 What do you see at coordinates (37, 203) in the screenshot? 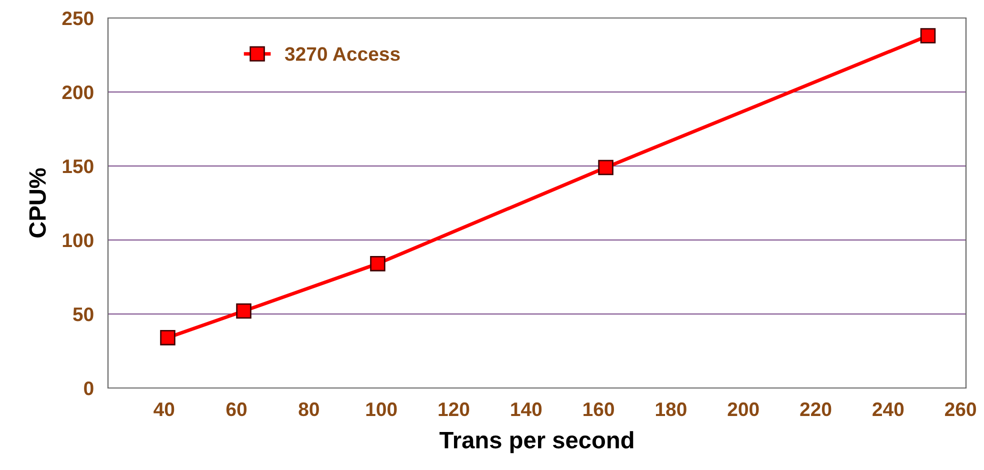
I see `y-axis-title: CPU%` at bounding box center [37, 203].